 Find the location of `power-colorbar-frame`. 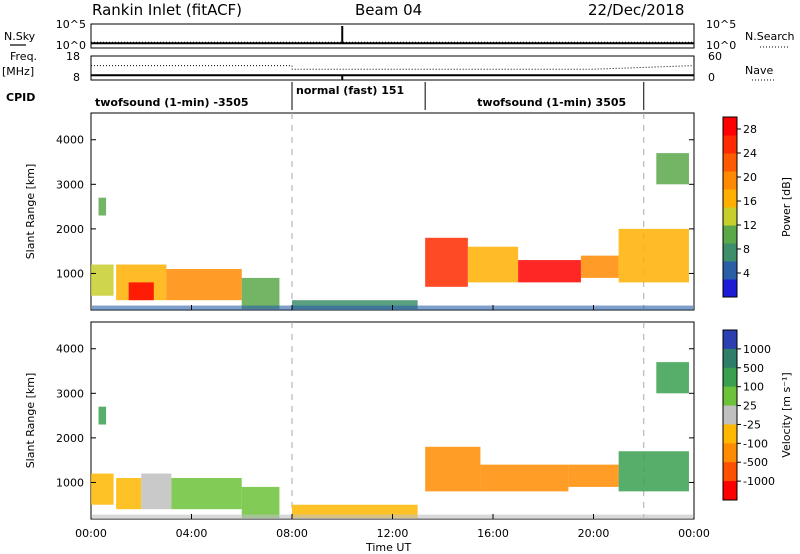

power-colorbar-frame is located at coordinates (730, 207).